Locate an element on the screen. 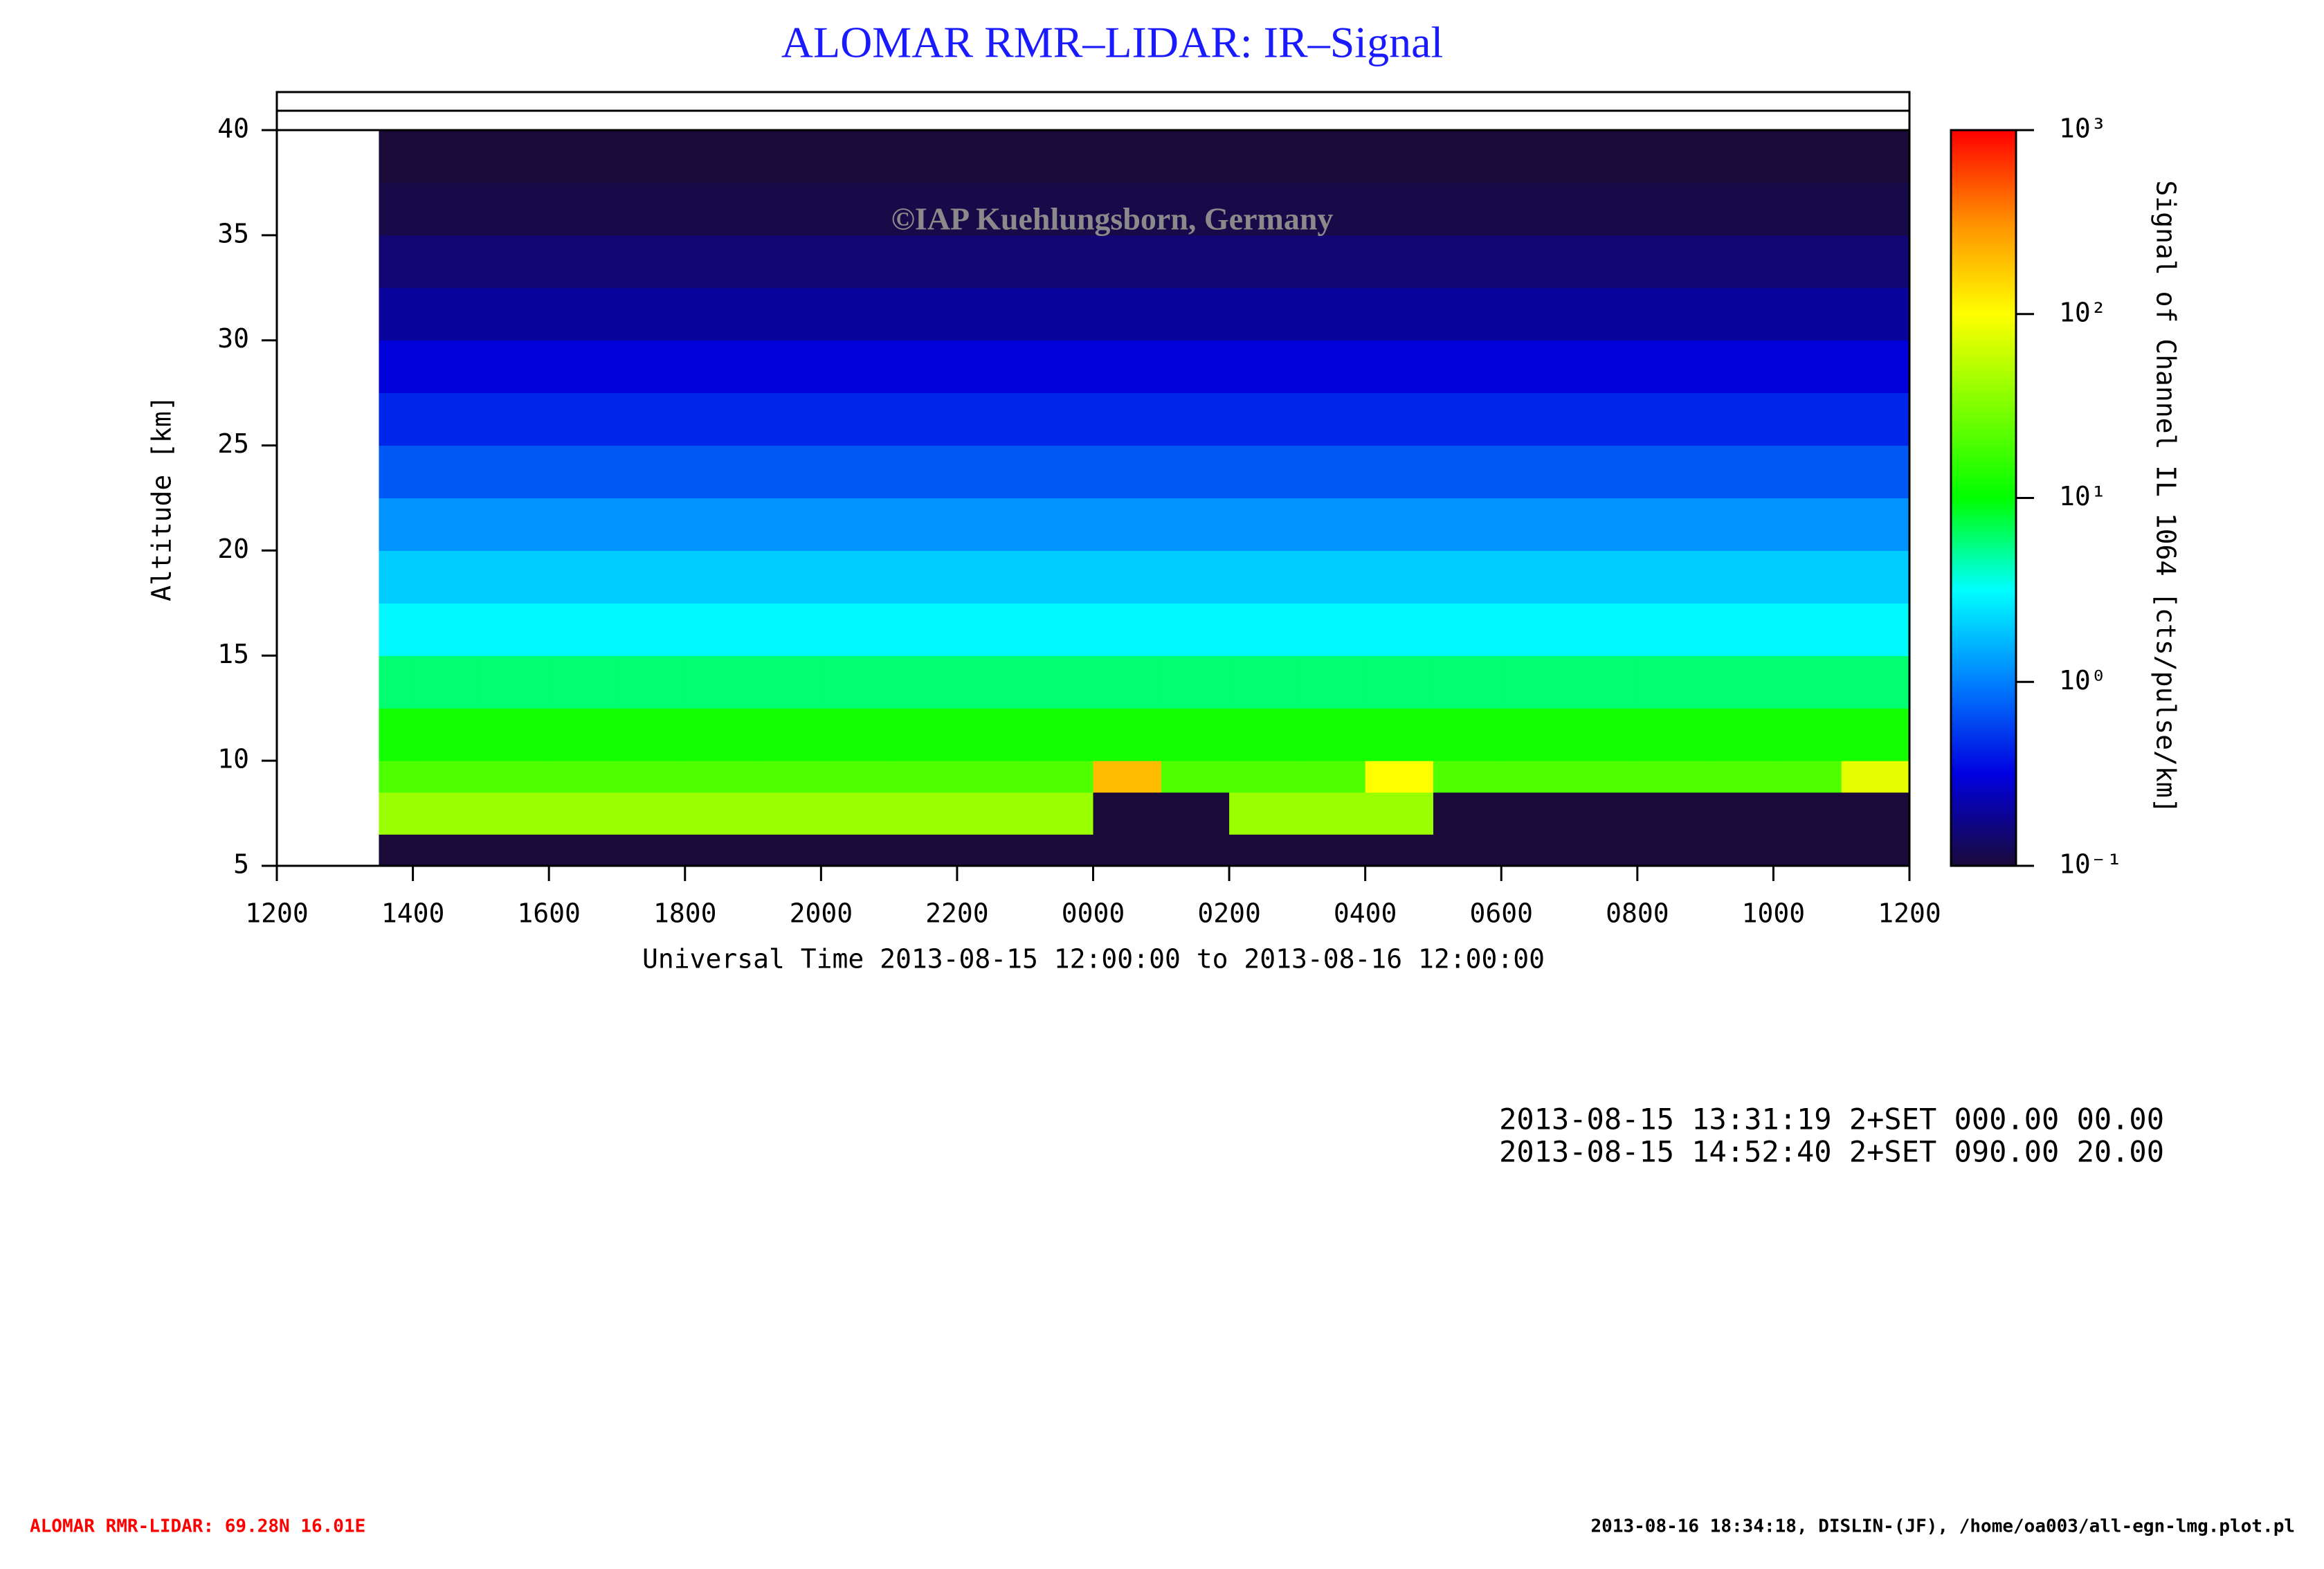 This screenshot has width=2324, height=1569. colorbar-label: Signal of Channel IL 1064 [cts/pulse/km] is located at coordinates (2166, 496).